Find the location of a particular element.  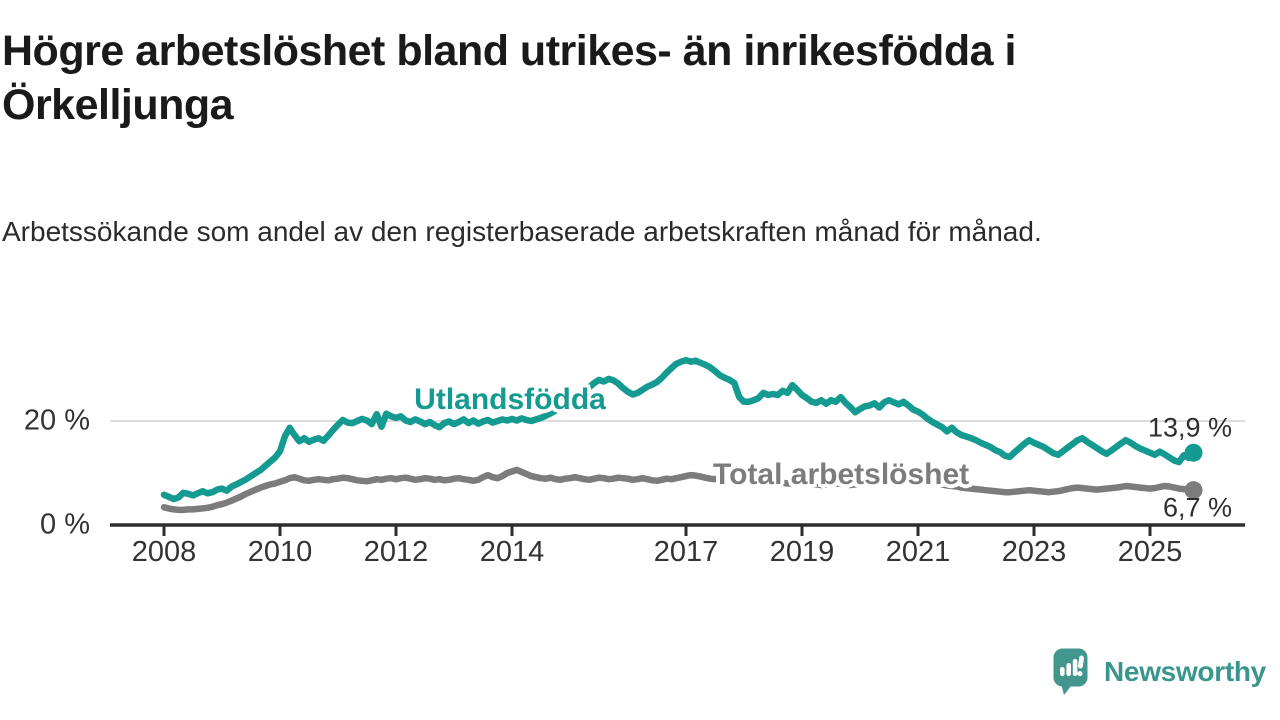

x-tick-label-2008: 2008 is located at coordinates (164, 552).